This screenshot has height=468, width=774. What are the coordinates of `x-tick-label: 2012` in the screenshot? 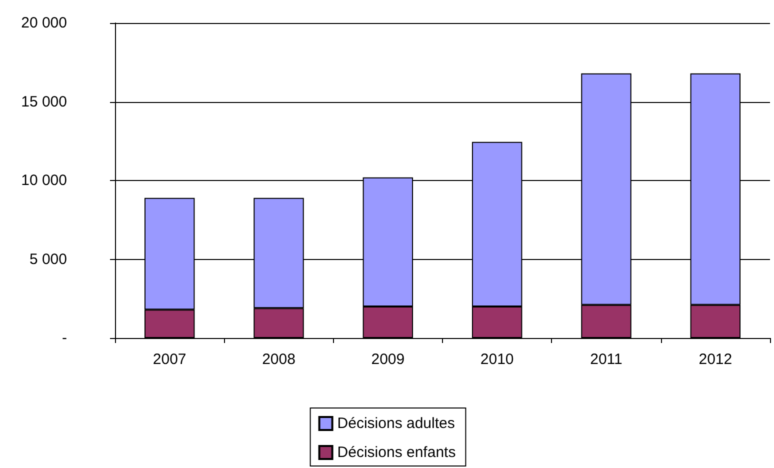 It's located at (715, 359).